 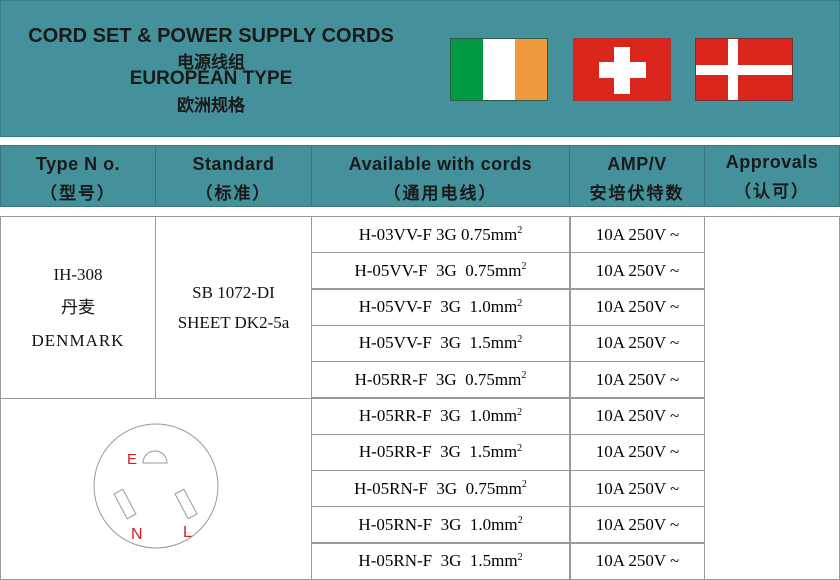 What do you see at coordinates (125, 504) in the screenshot?
I see `neutral-pin-icon` at bounding box center [125, 504].